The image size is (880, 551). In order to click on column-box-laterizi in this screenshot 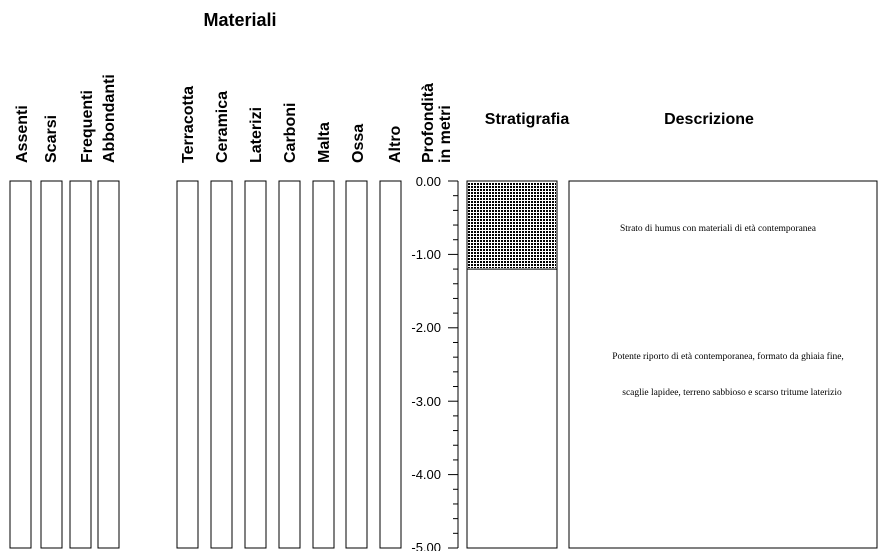, I will do `click(255, 364)`.